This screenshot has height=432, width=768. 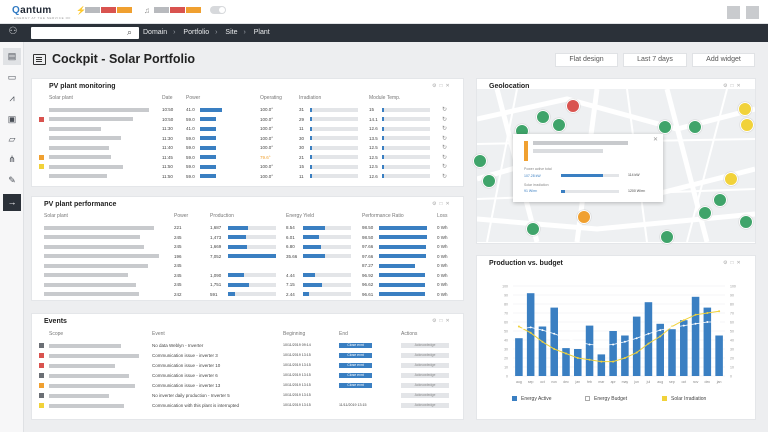 I want to click on close-icon: ✕, so click(x=656, y=140).